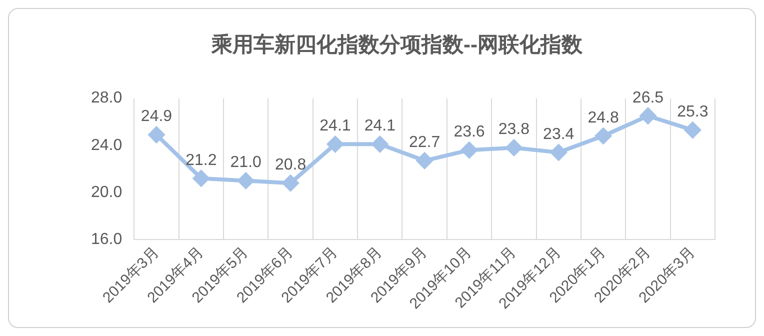 Image resolution: width=764 pixels, height=336 pixels. What do you see at coordinates (648, 97) in the screenshot?
I see `data-label: 26.5` at bounding box center [648, 97].